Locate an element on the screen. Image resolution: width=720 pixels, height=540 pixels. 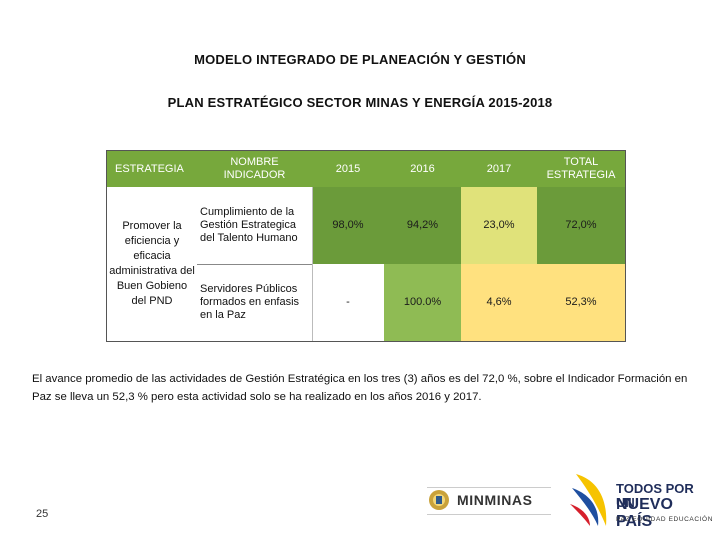
value-cell: 98,0% is located at coordinates (348, 225).